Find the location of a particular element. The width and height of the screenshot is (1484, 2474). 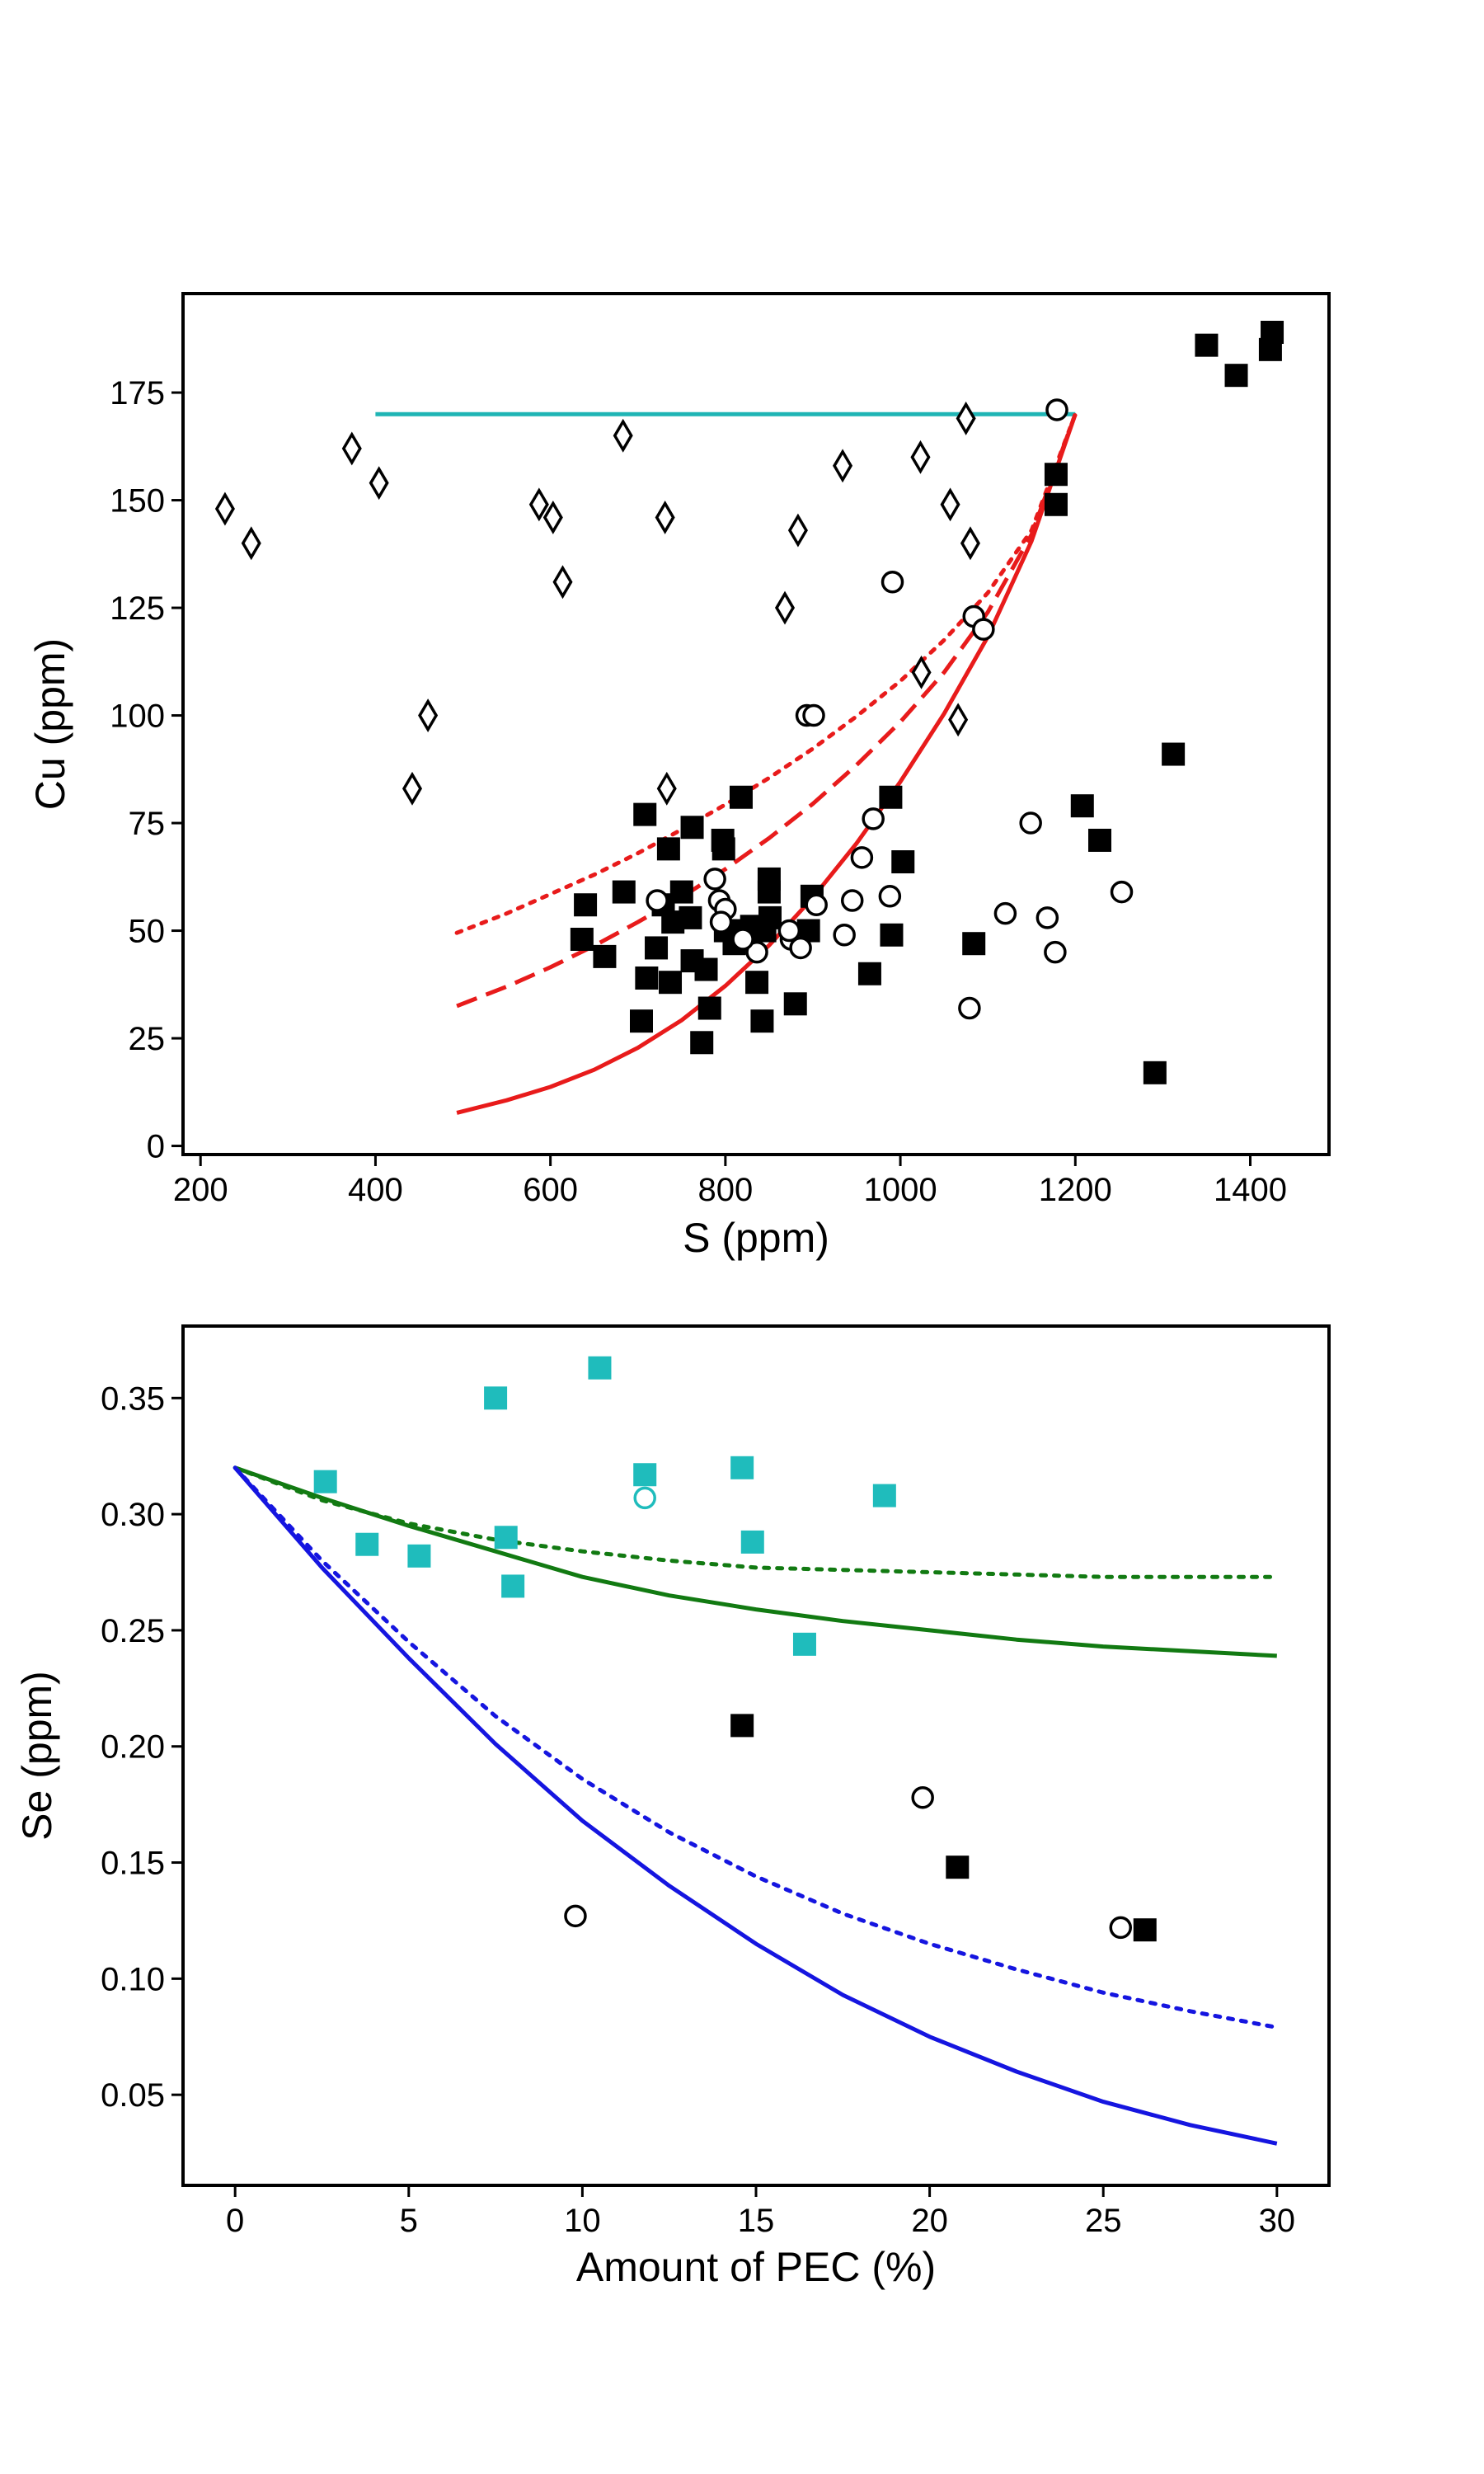

x-tick-label: 1200 is located at coordinates (1075, 1190).